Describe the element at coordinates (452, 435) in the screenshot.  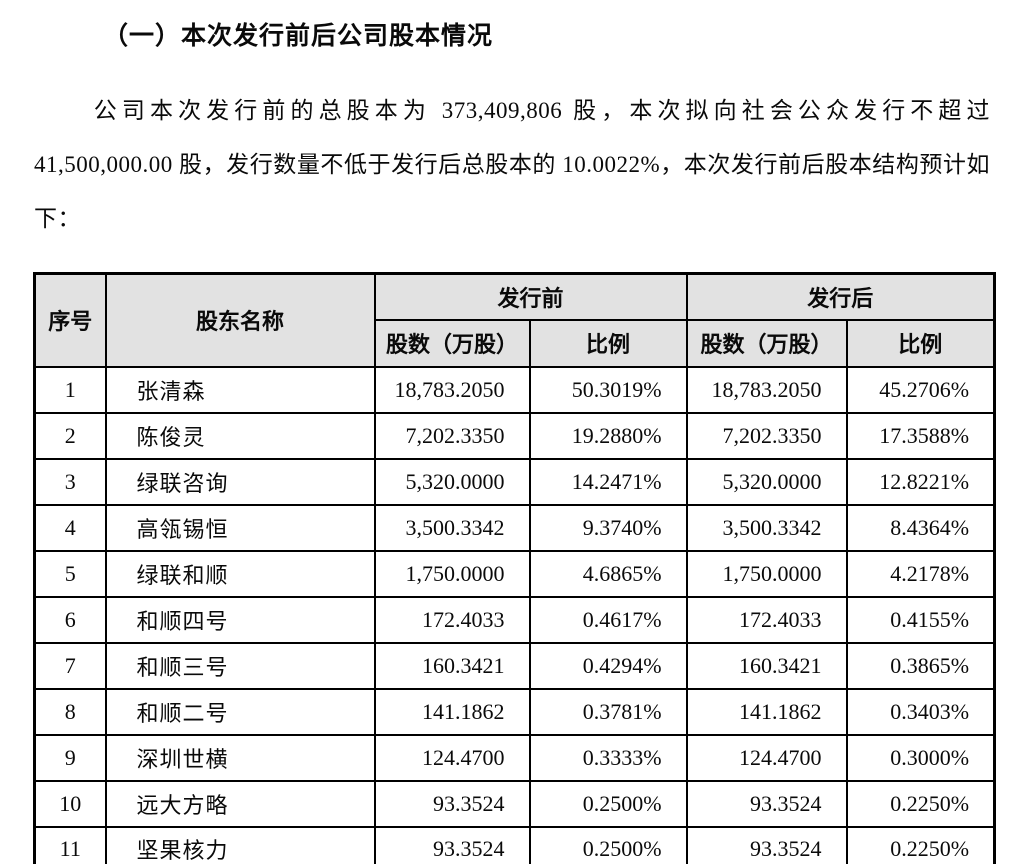
I see `cell-pre-shares: 7,202.3350` at that location.